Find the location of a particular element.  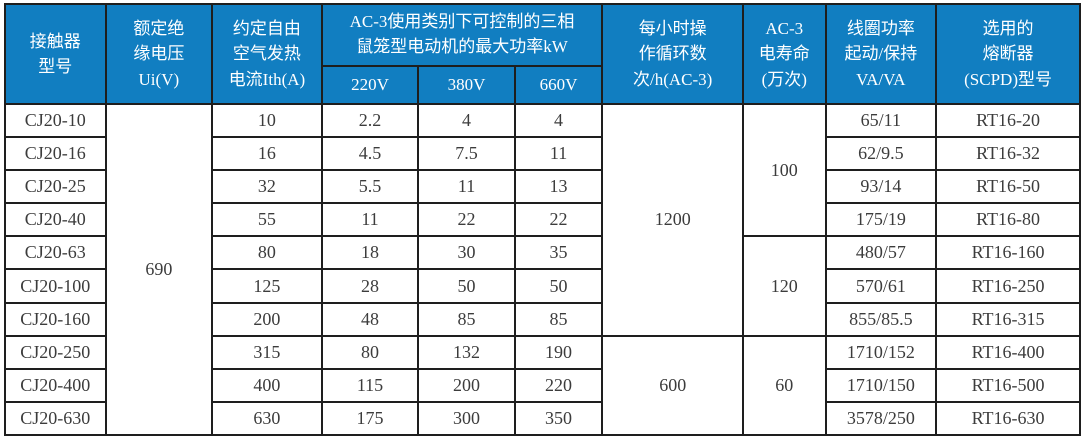

header-contactor-model: 接触器 型号 is located at coordinates (55, 54).